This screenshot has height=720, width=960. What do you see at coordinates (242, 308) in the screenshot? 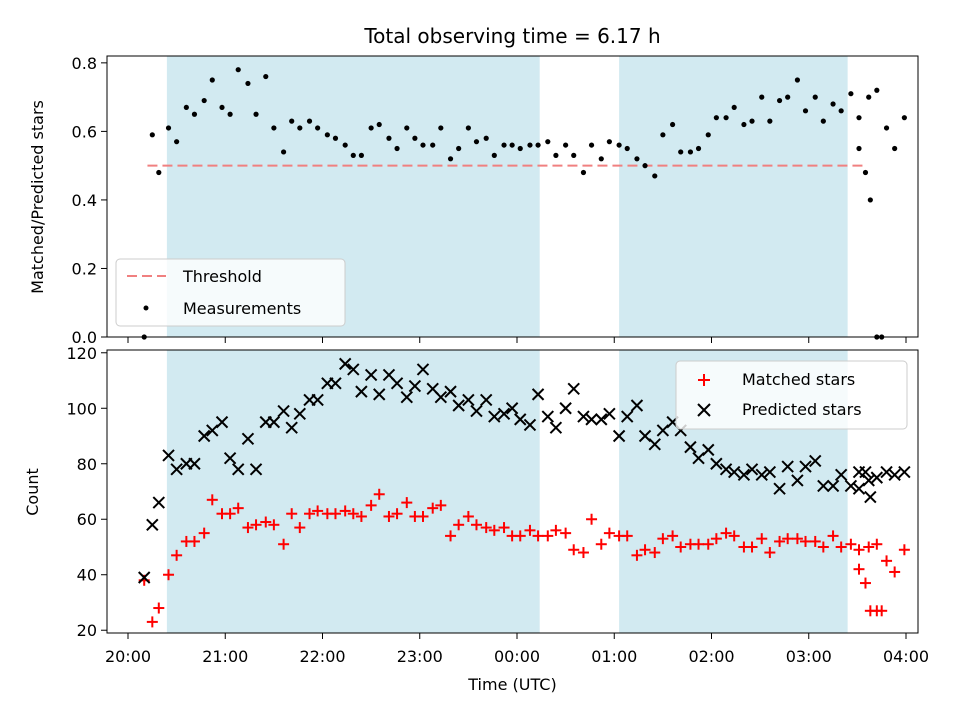
I see `legend-measurements-label: Measurements` at bounding box center [242, 308].